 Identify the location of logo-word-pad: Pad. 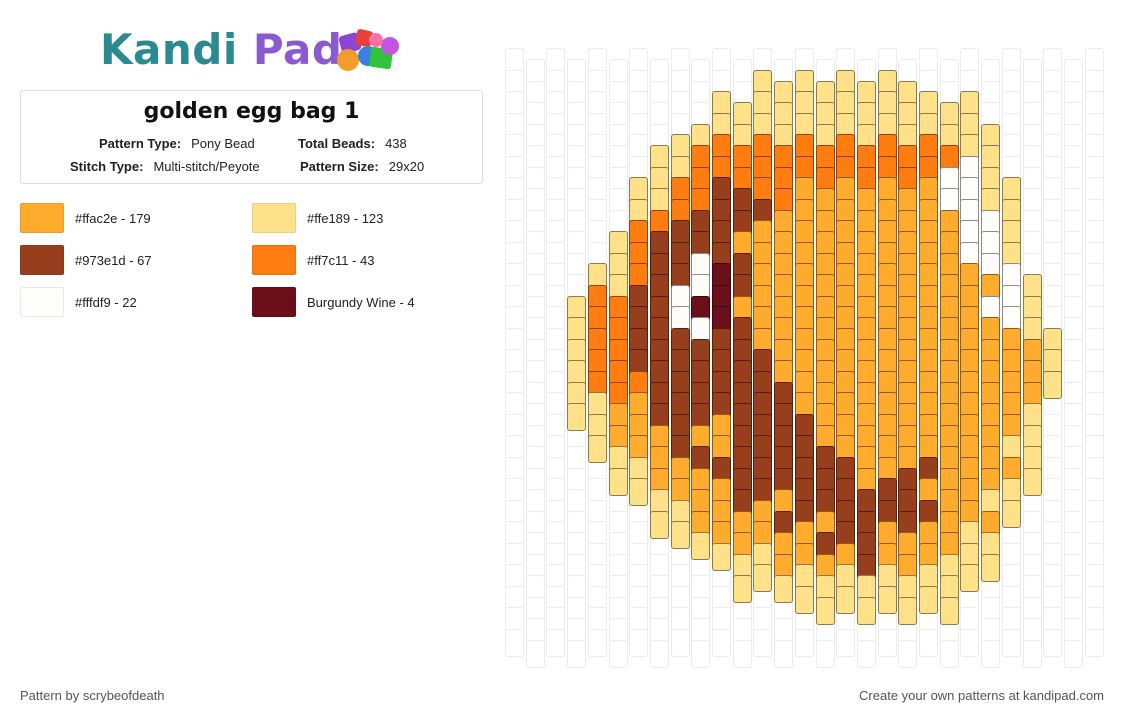
(297, 49).